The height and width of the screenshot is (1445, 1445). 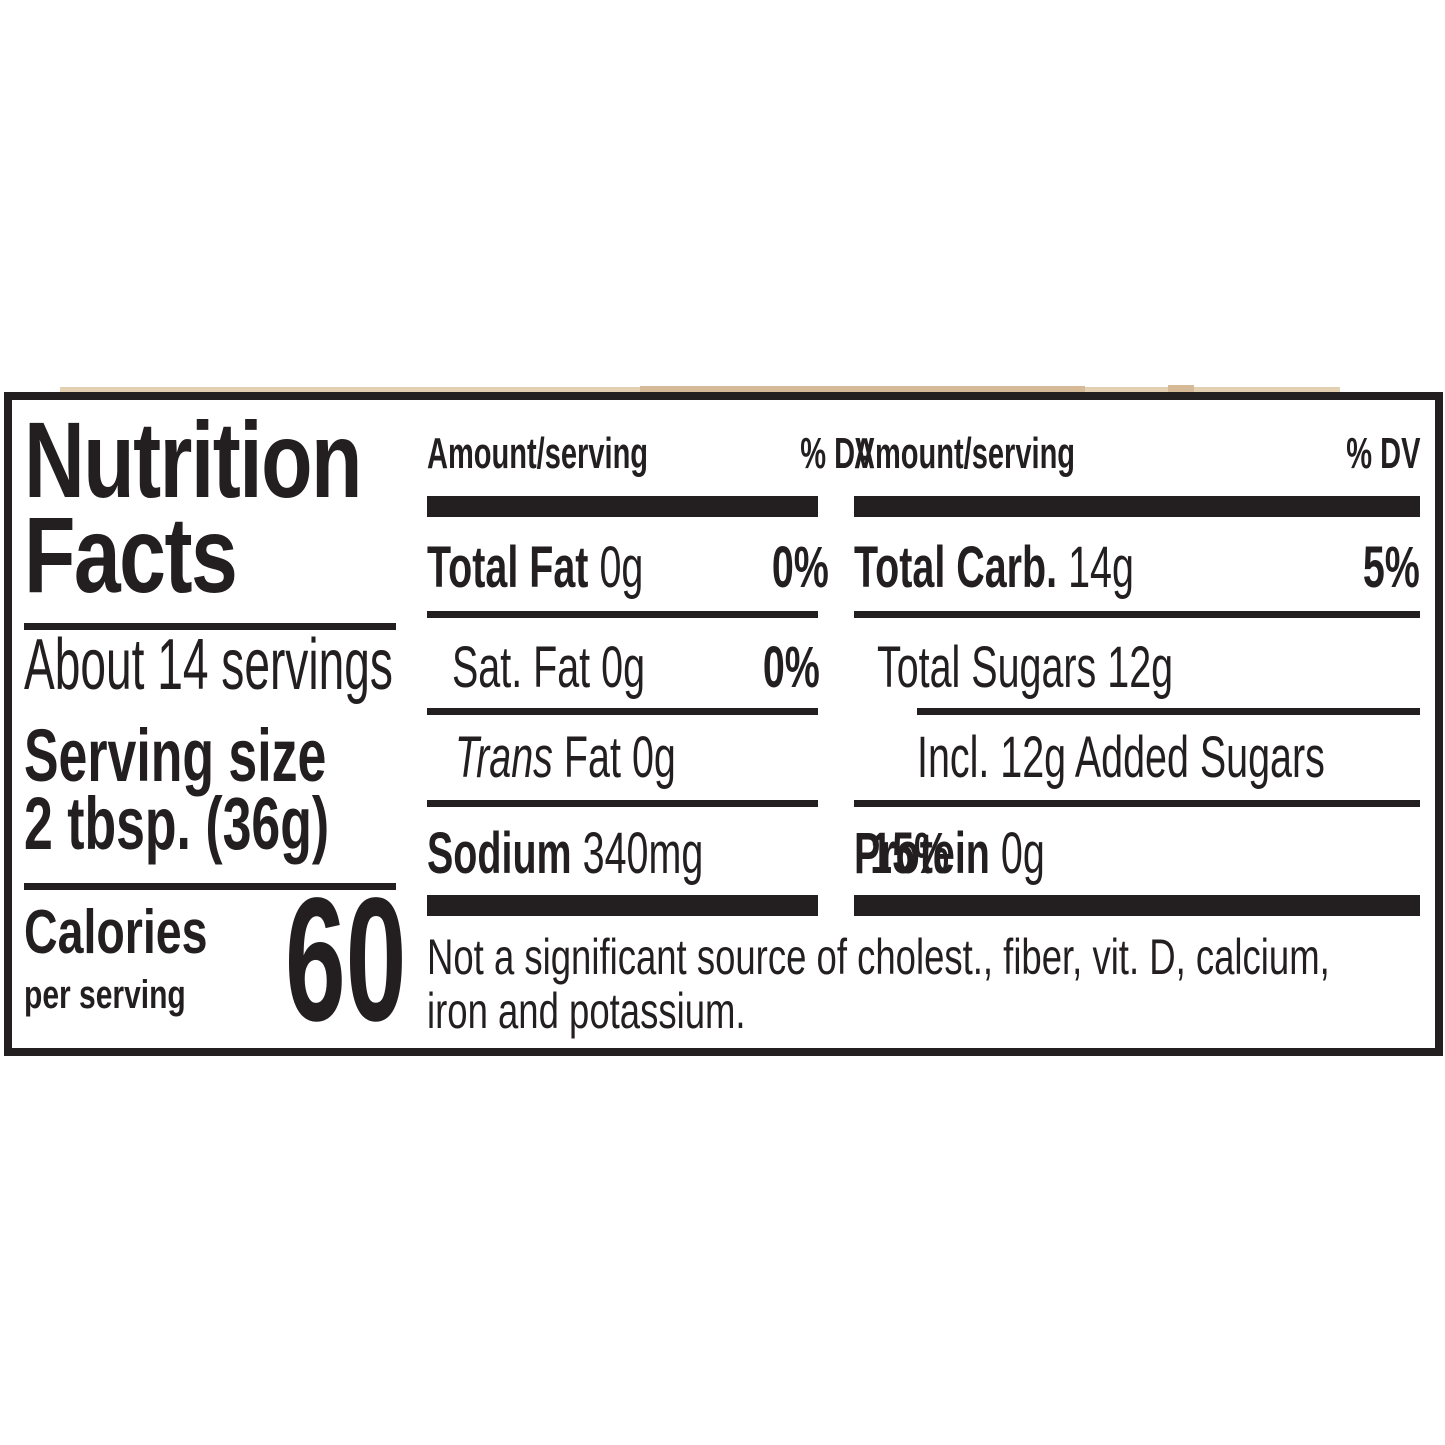 I want to click on nutrient-value: 14g, so click(x=1101, y=567).